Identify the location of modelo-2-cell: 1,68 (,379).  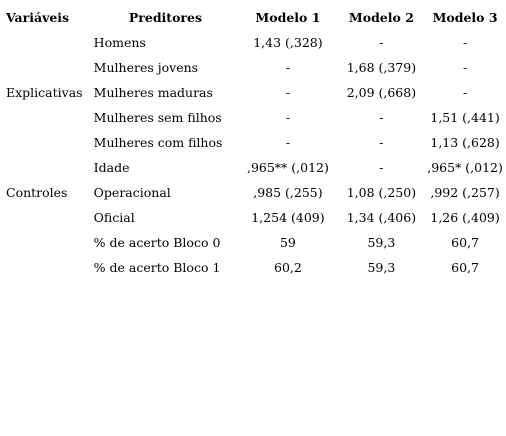
(381, 67).